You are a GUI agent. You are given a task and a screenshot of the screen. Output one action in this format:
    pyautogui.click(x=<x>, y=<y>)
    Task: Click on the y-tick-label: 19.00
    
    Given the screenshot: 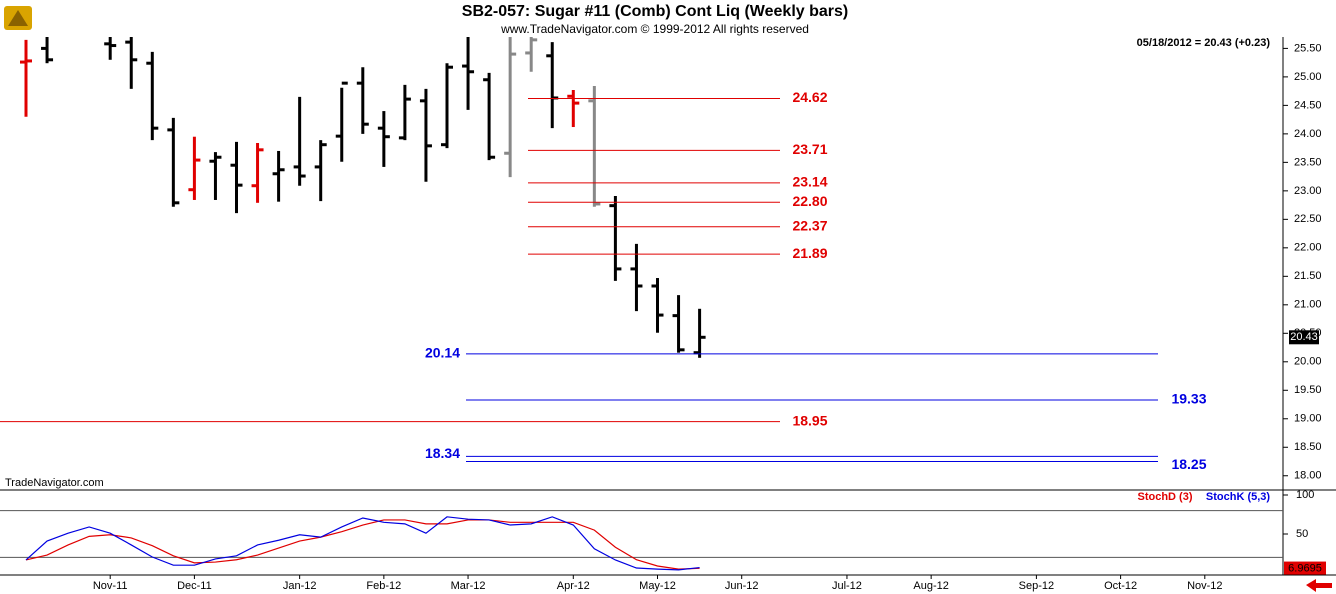 What is the action you would take?
    pyautogui.click(x=1308, y=419)
    